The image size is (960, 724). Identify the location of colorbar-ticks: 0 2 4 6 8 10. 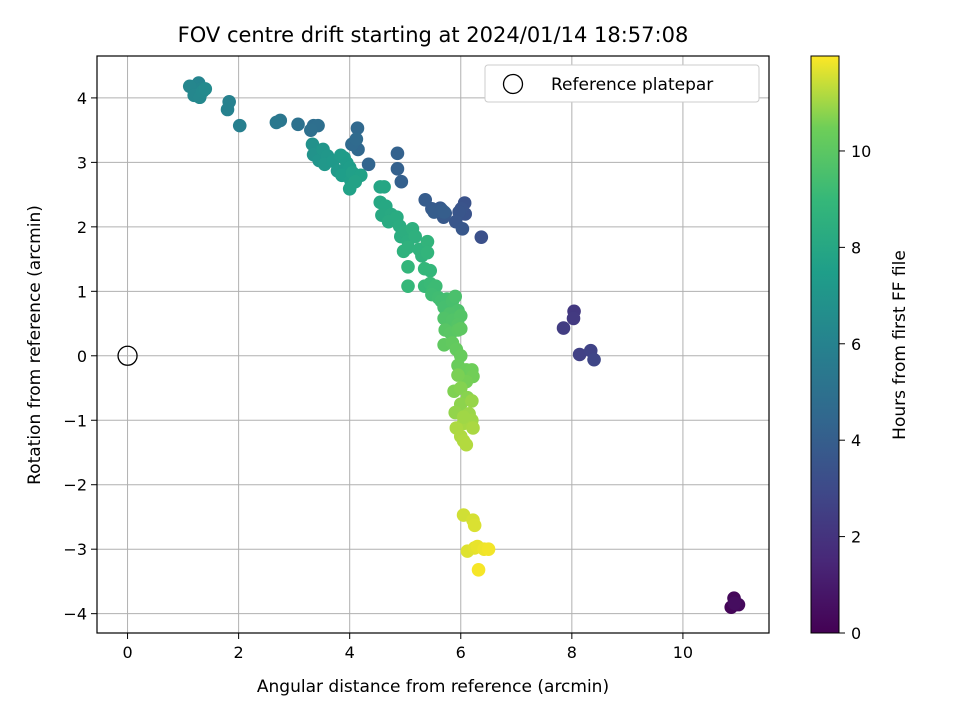
(855, 392).